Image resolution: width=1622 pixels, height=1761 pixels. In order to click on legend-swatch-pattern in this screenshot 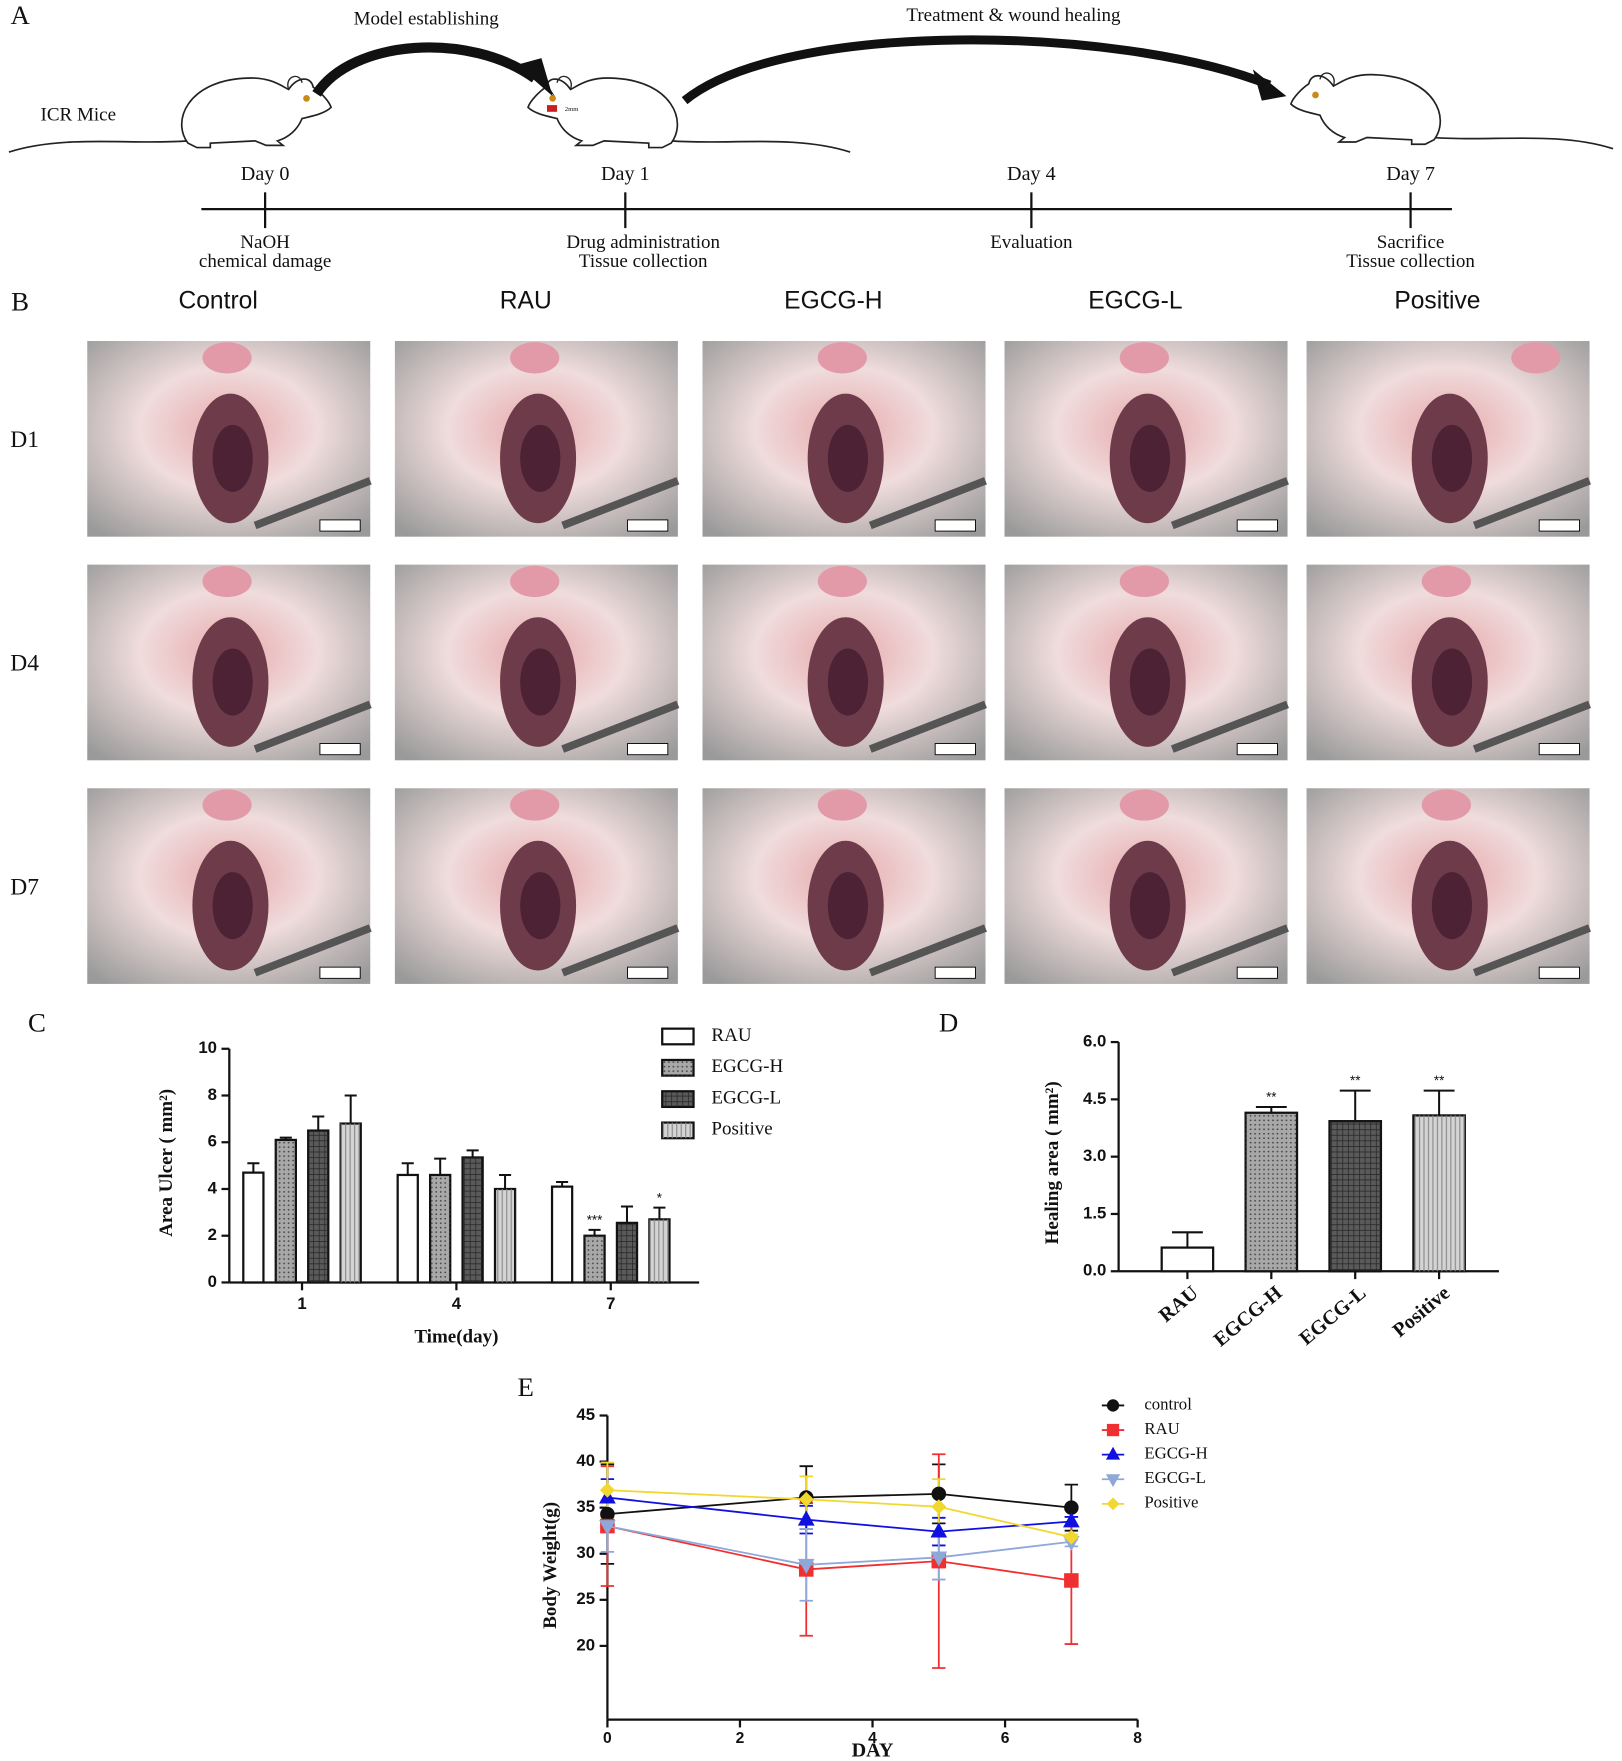, I will do `click(678, 1130)`.